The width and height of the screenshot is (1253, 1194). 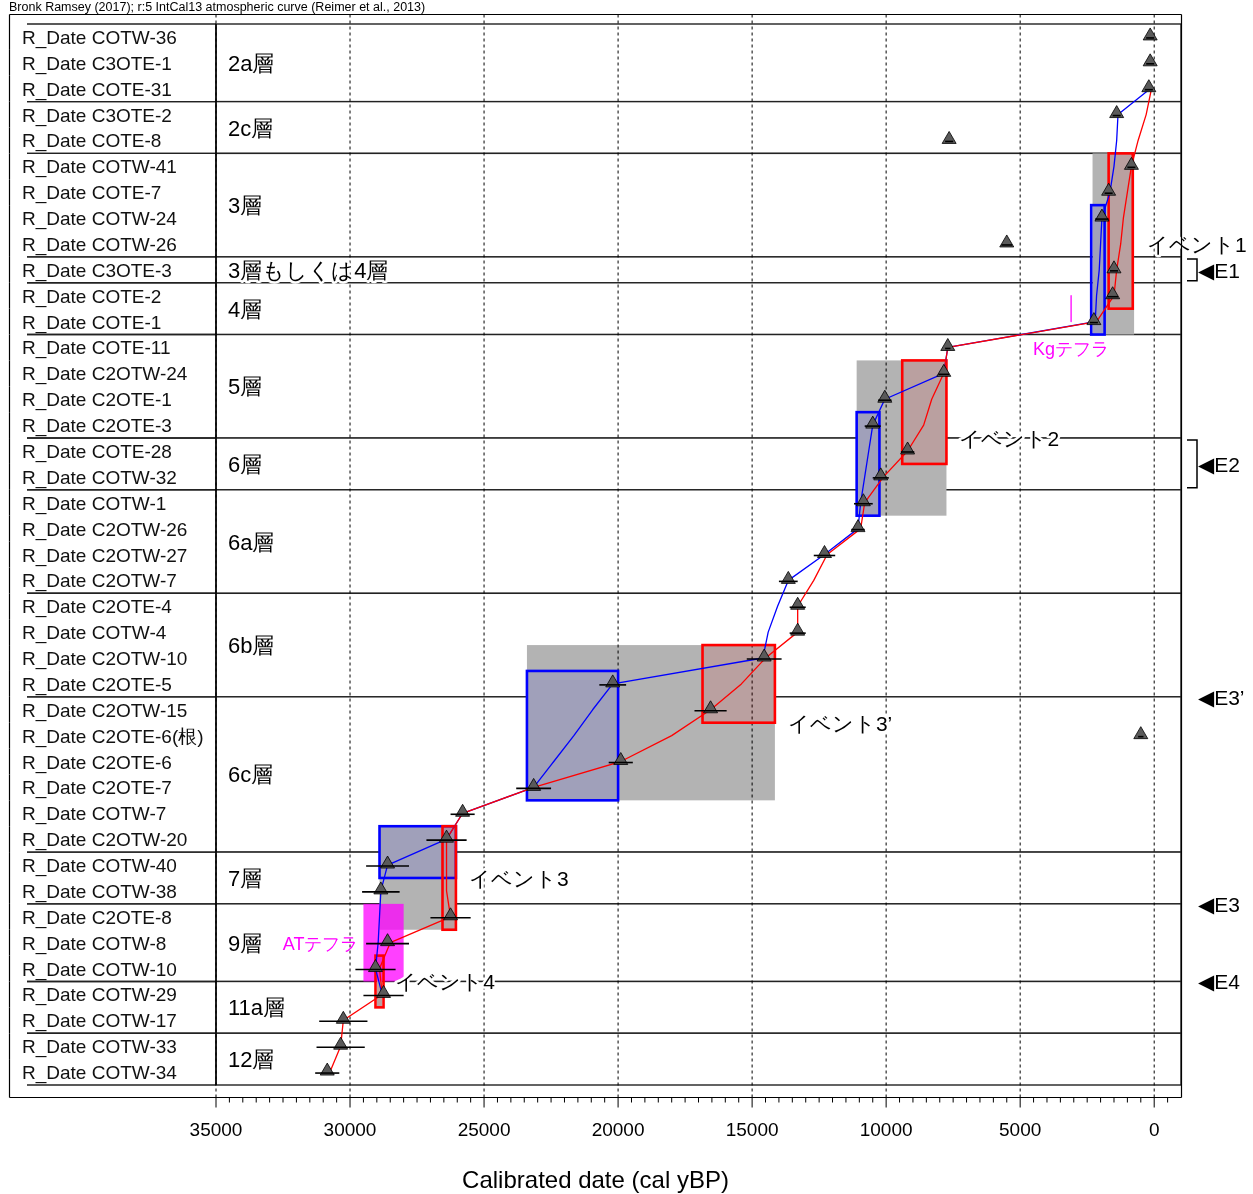 What do you see at coordinates (251, 542) in the screenshot?
I see `band-label: 6a層` at bounding box center [251, 542].